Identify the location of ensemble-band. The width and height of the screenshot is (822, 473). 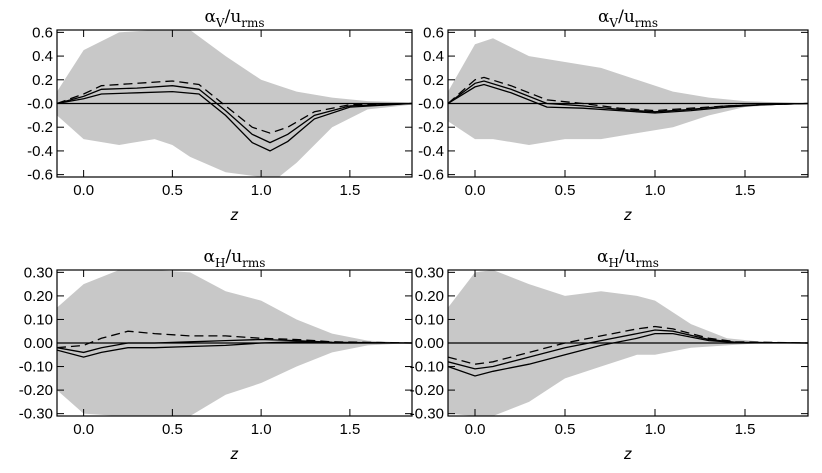
(628, 91).